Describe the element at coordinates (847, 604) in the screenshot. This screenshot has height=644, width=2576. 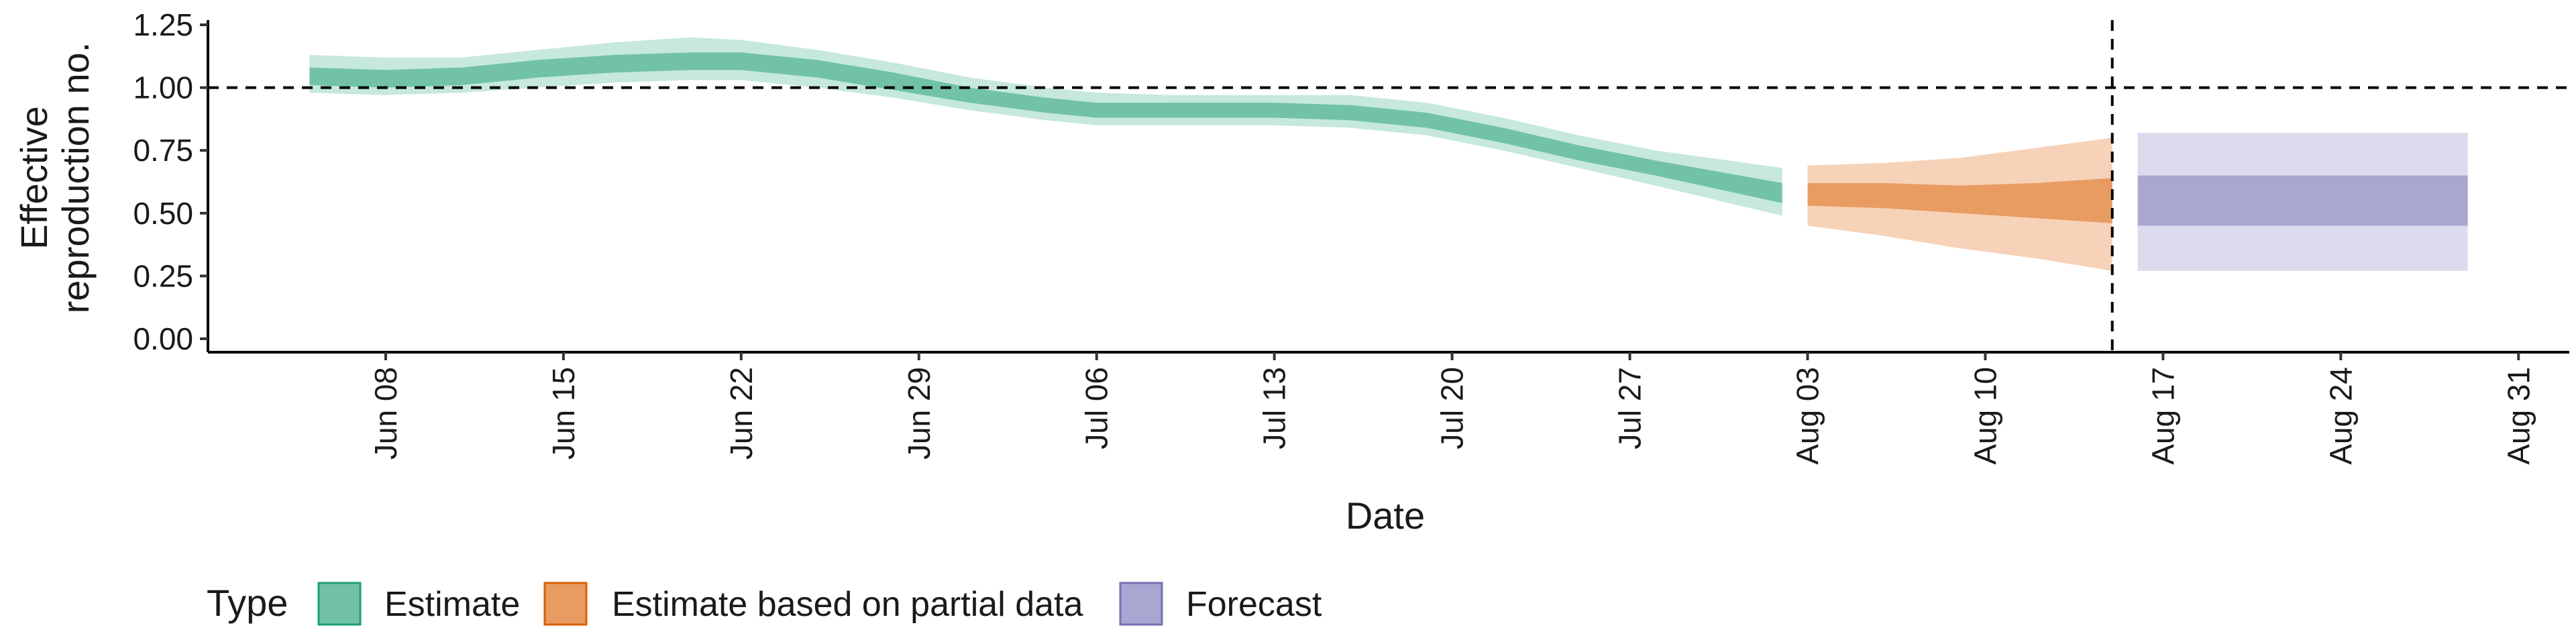
I see `legend-label-partial-estimate: Estimate based on partial data` at that location.